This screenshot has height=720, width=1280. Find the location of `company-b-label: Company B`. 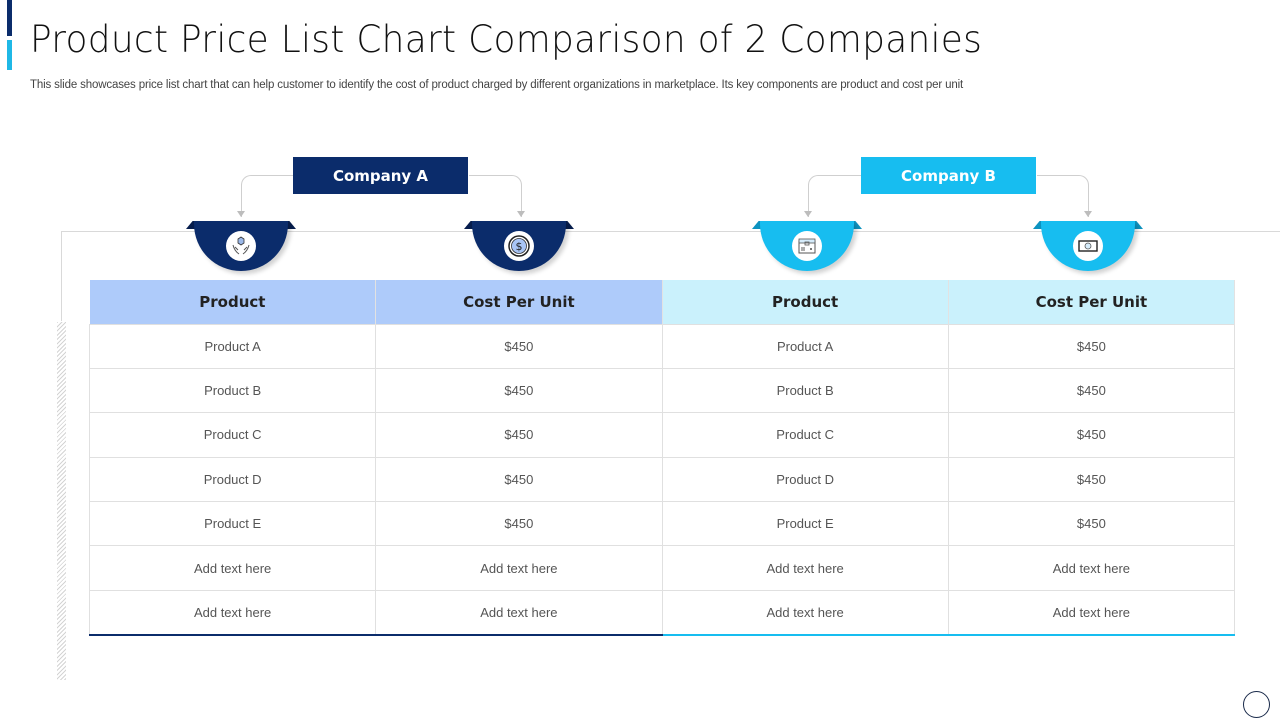

company-b-label: Company B is located at coordinates (948, 175).